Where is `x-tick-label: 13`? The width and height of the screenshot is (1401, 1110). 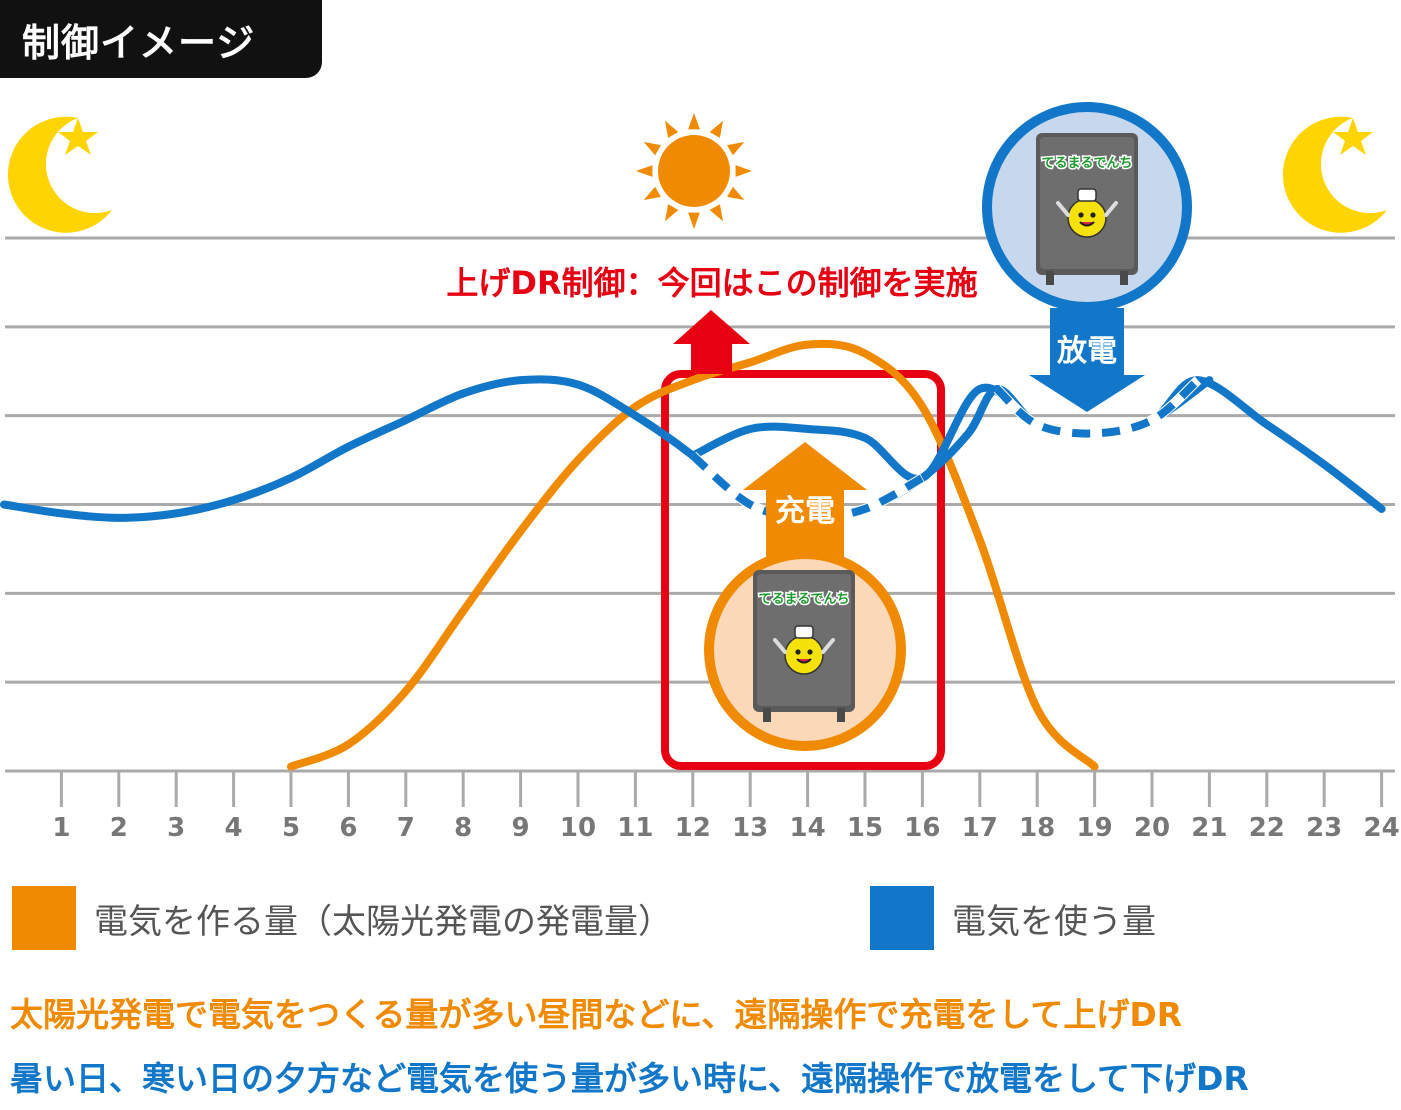 x-tick-label: 13 is located at coordinates (750, 828).